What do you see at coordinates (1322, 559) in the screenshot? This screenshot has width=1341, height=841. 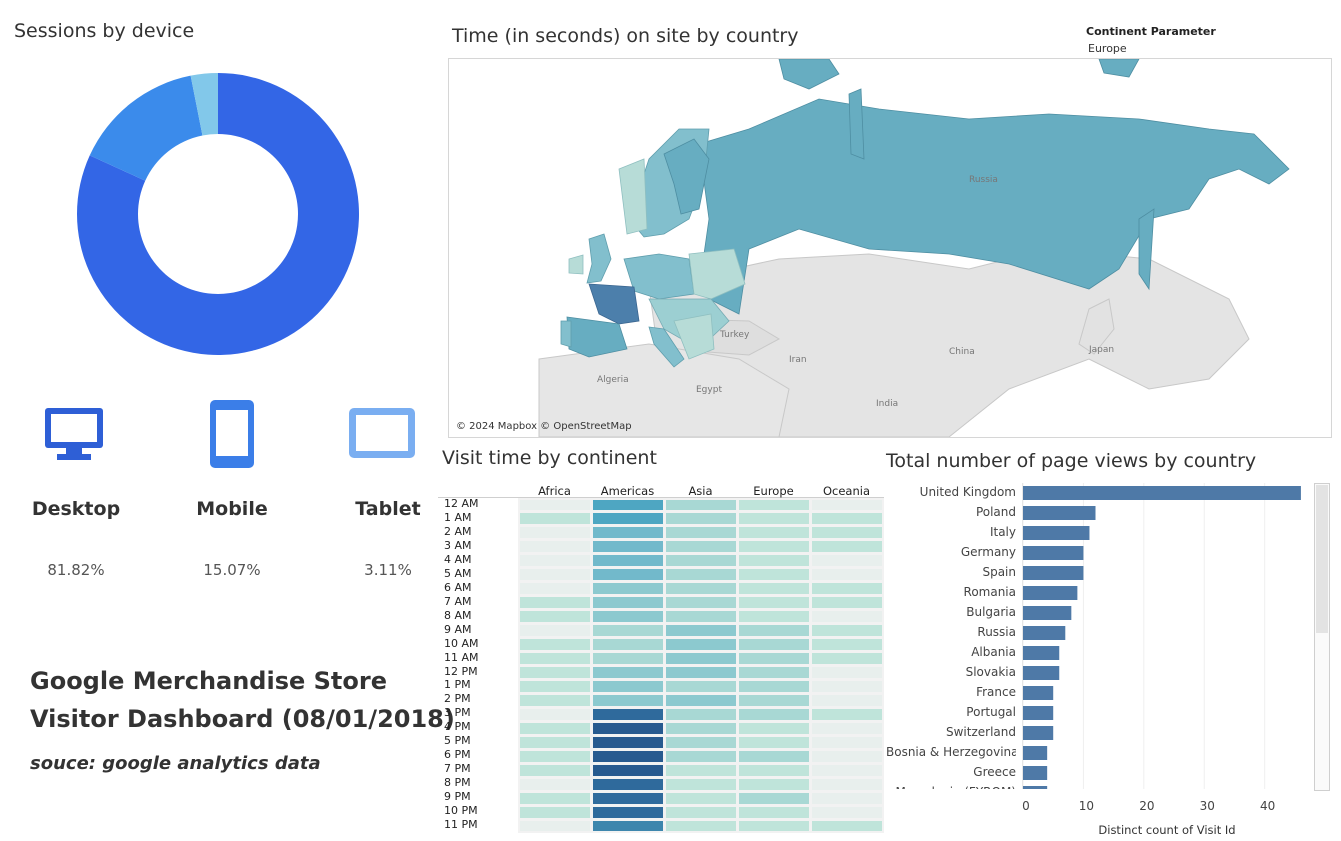 I see `pageviews-scrollbar-thumb` at bounding box center [1322, 559].